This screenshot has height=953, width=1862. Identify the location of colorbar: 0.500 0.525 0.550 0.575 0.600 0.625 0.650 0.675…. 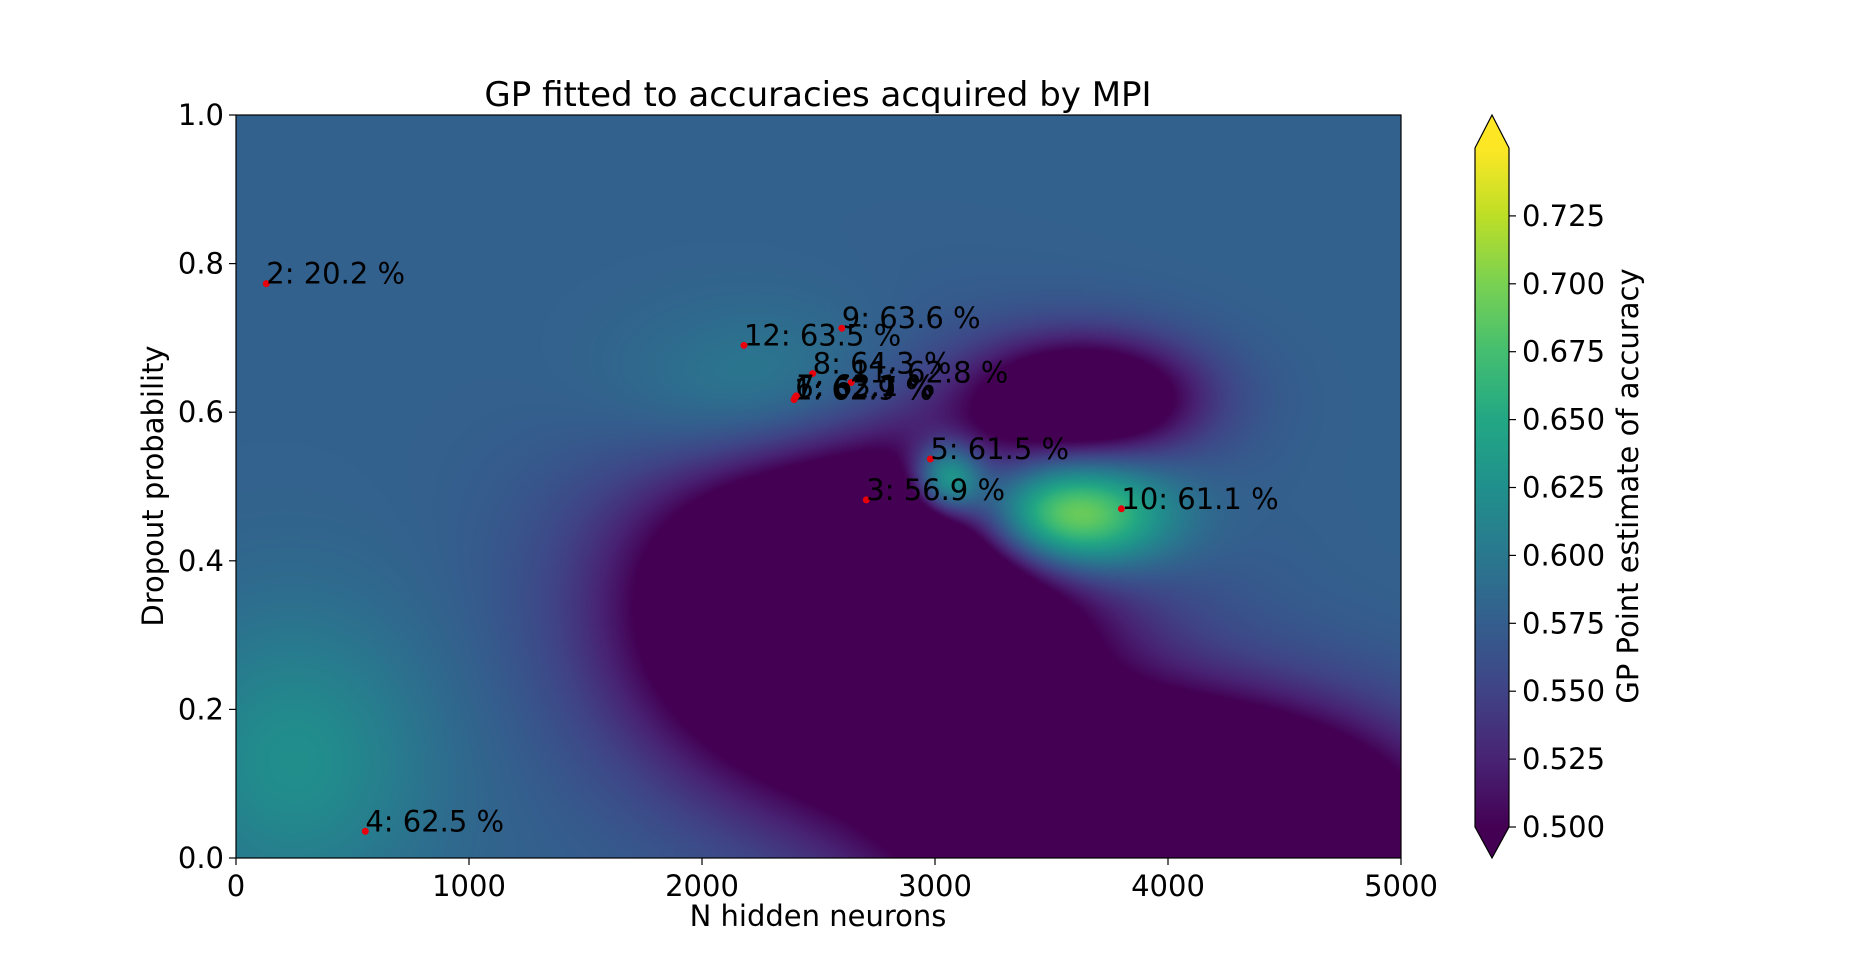
(1559, 486).